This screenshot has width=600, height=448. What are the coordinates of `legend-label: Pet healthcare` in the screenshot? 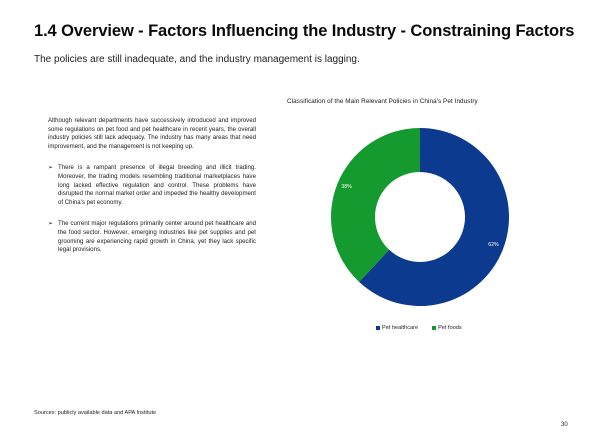 It's located at (400, 328).